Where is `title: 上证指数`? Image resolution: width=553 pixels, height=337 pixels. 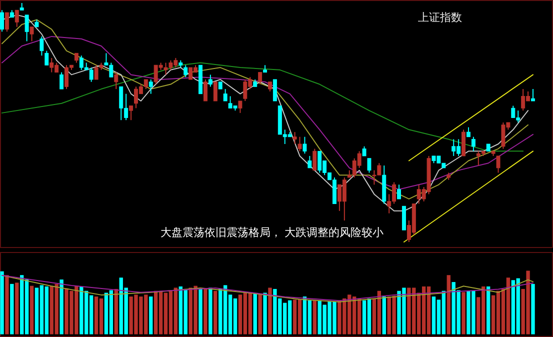
title: 上证指数 is located at coordinates (440, 17).